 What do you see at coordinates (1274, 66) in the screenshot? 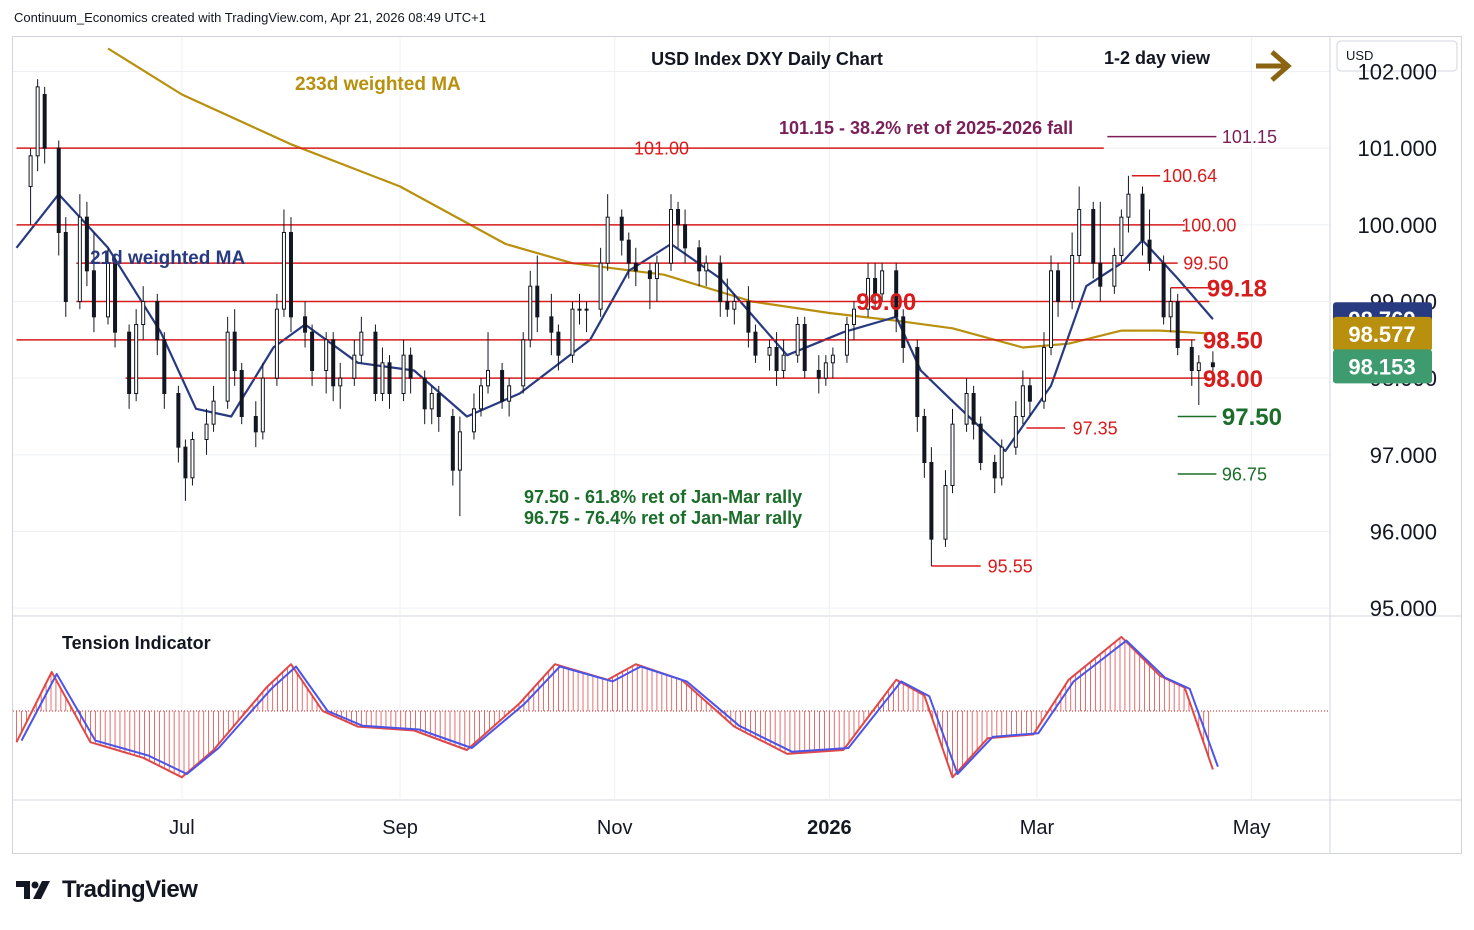
I see `arrow-right-icon` at bounding box center [1274, 66].